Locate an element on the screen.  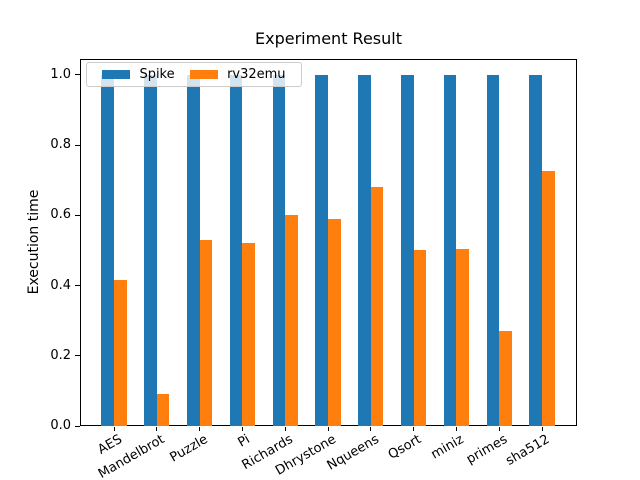
bar-rv32emu-Dhrystone is located at coordinates (334, 322).